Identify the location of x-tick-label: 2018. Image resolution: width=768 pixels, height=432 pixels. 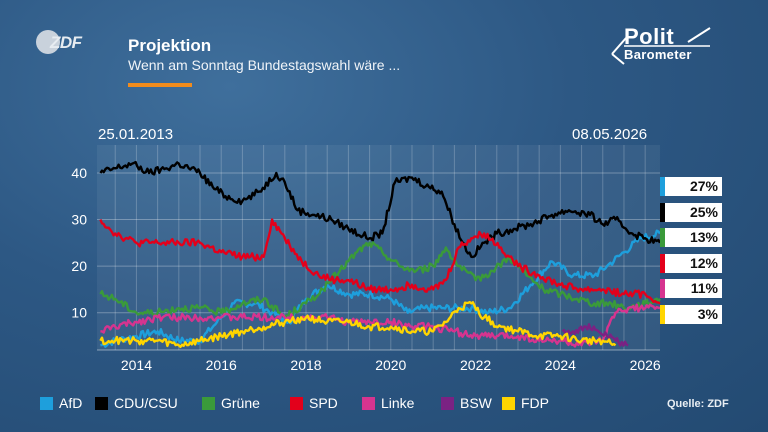
(305, 365).